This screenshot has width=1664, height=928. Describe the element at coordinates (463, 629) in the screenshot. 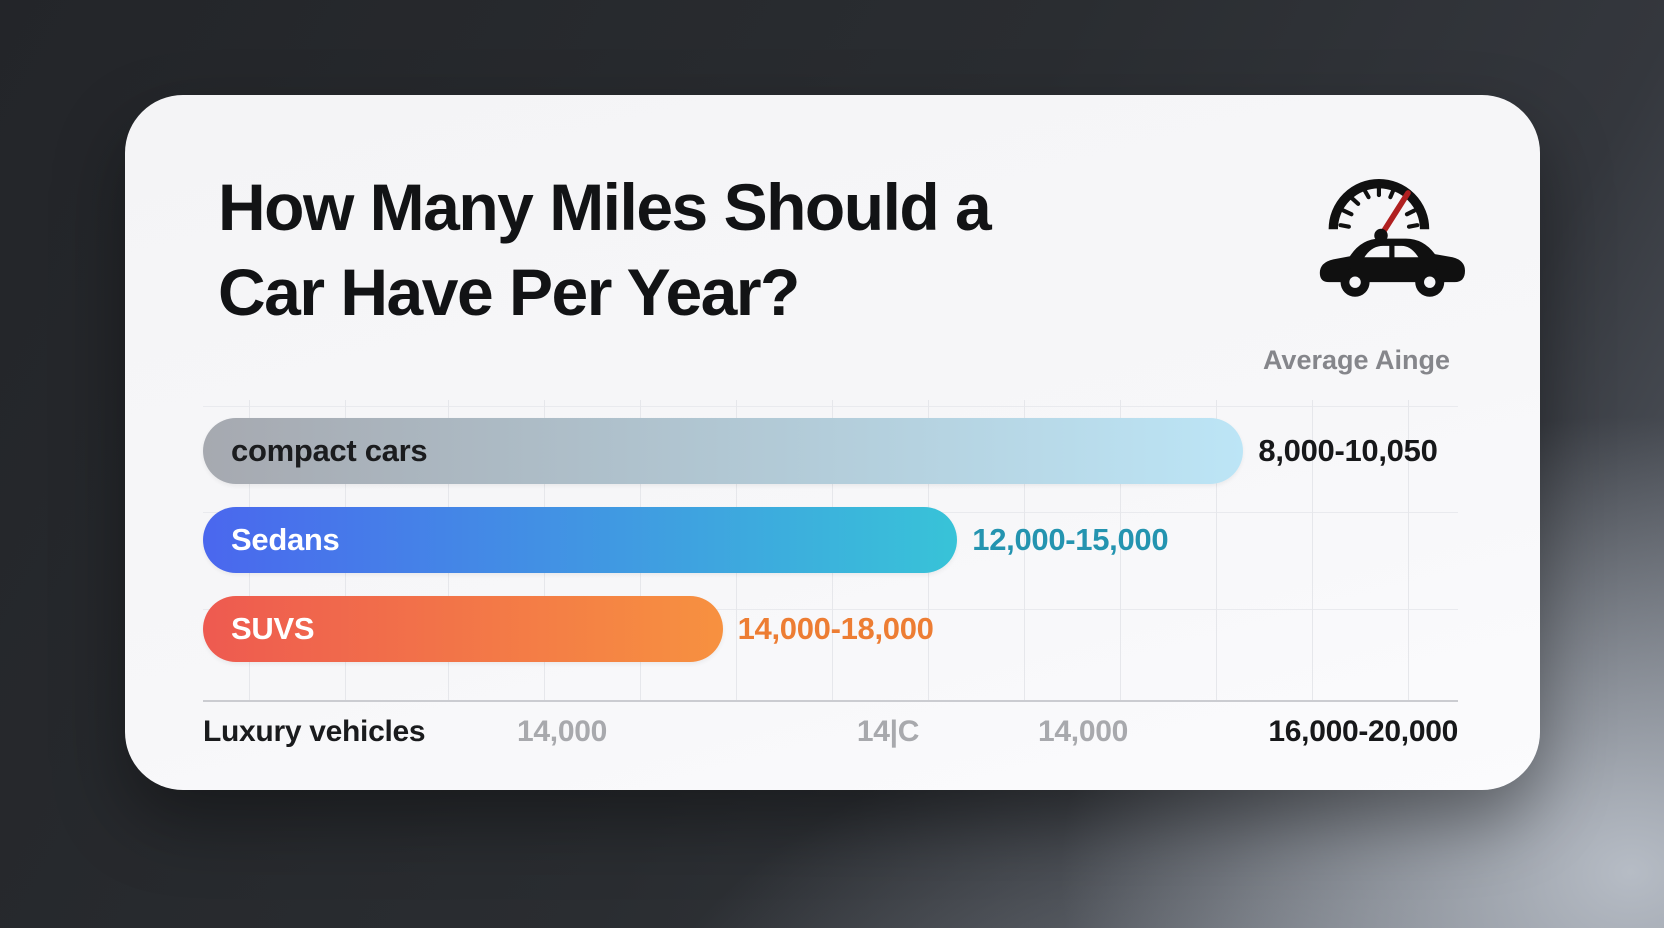

I see `bar-suvs: SUVS` at that location.